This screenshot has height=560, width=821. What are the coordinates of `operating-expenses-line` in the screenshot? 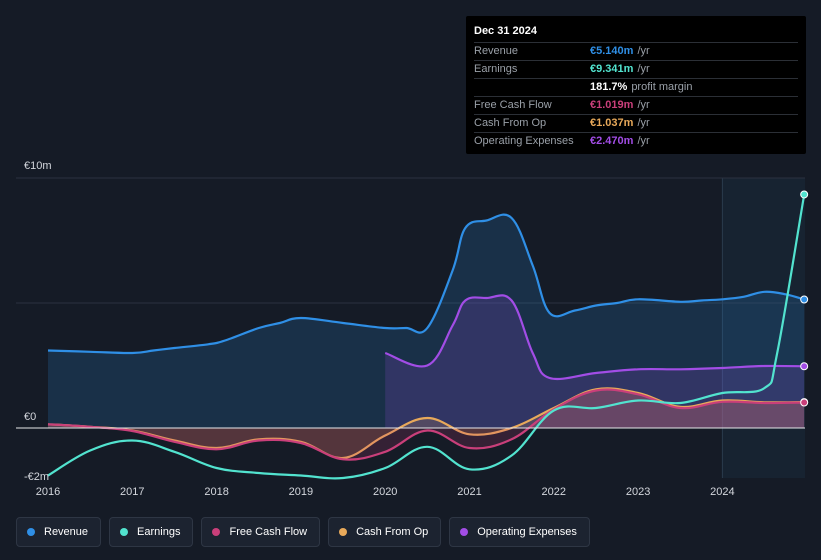 It's located at (594, 337).